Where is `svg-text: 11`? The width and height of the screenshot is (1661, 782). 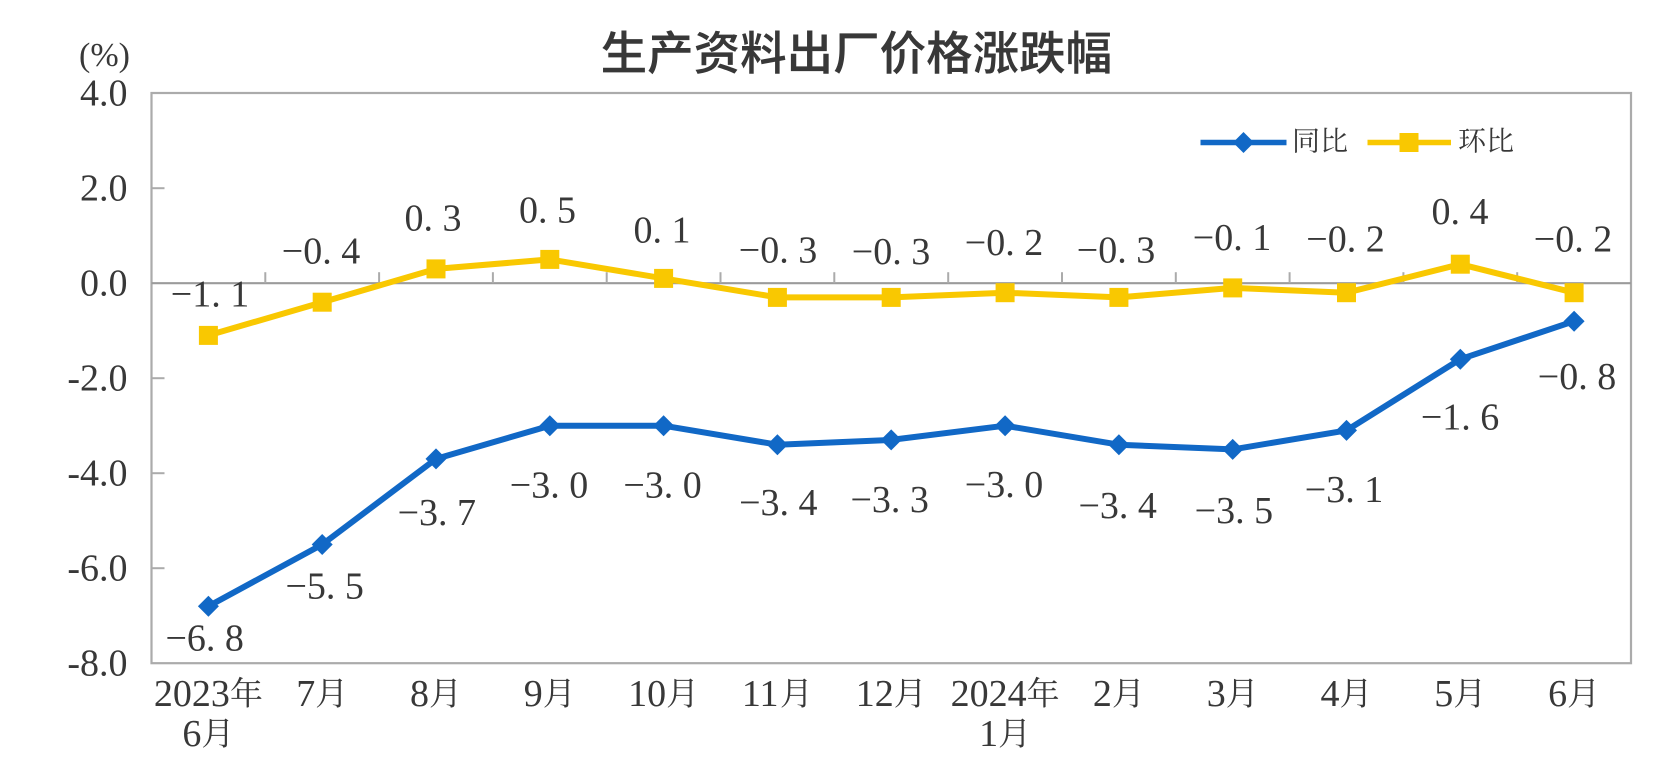 svg-text: 11 is located at coordinates (760, 694).